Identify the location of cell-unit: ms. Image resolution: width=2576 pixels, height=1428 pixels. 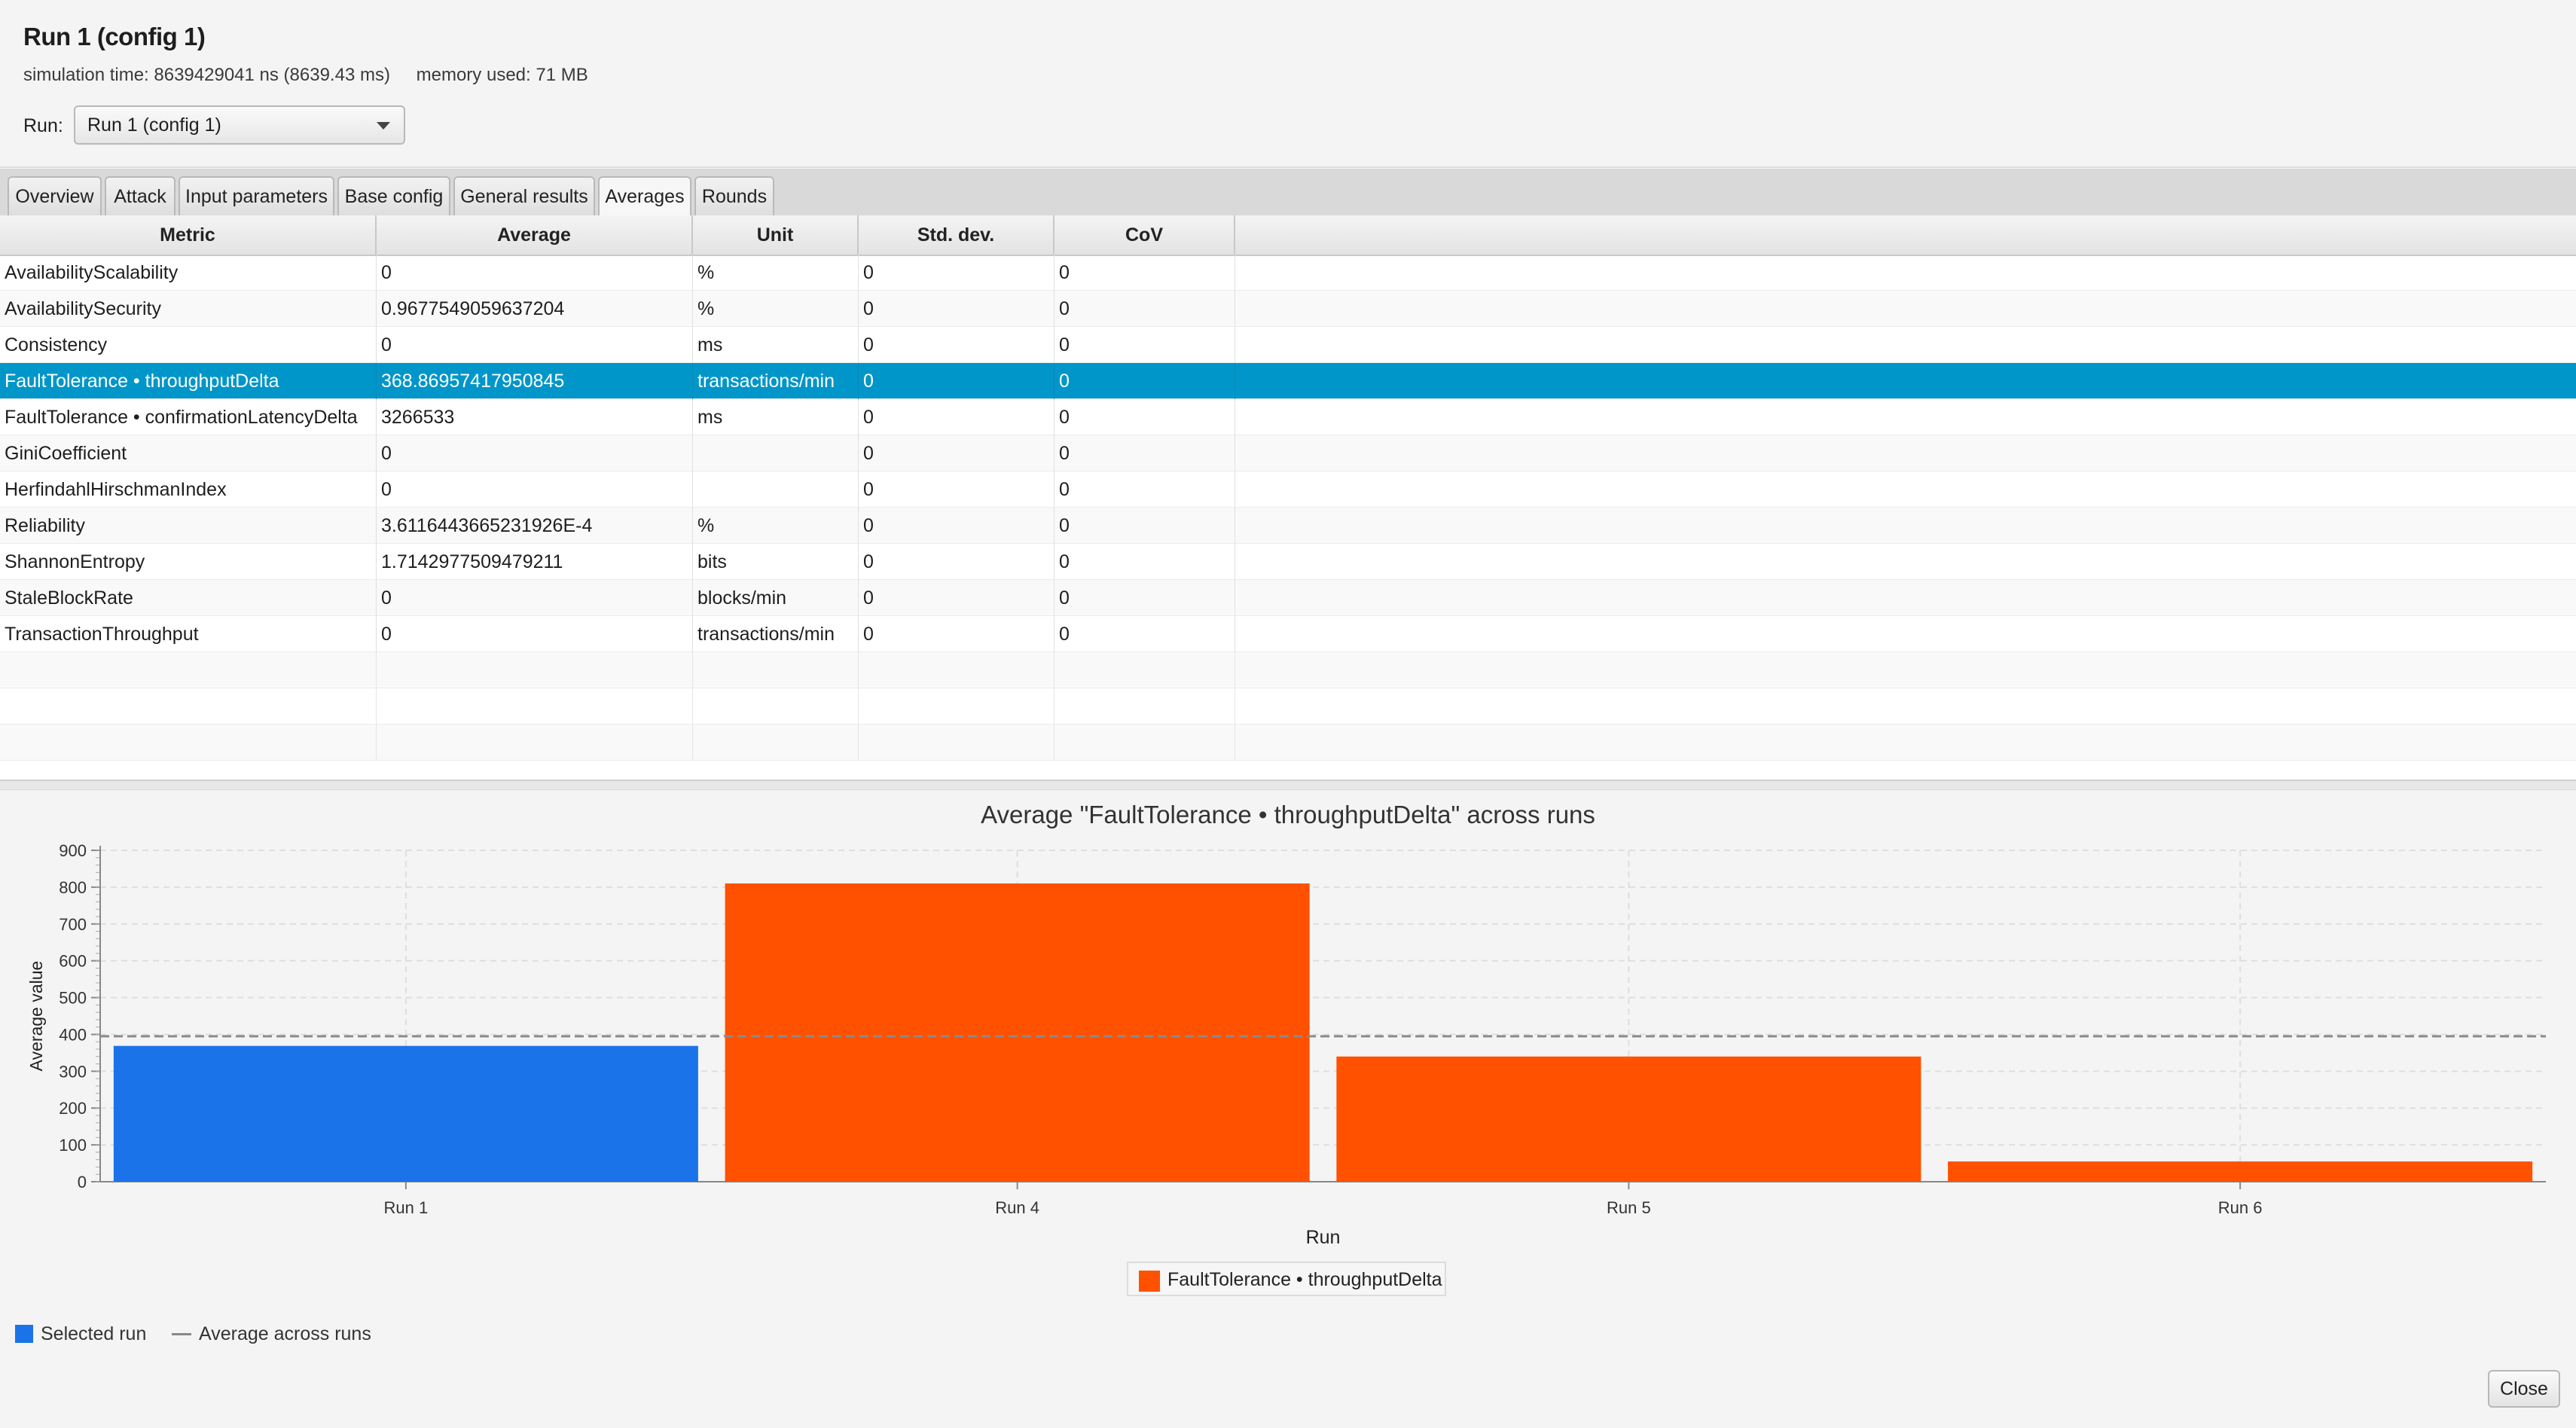
(776, 417).